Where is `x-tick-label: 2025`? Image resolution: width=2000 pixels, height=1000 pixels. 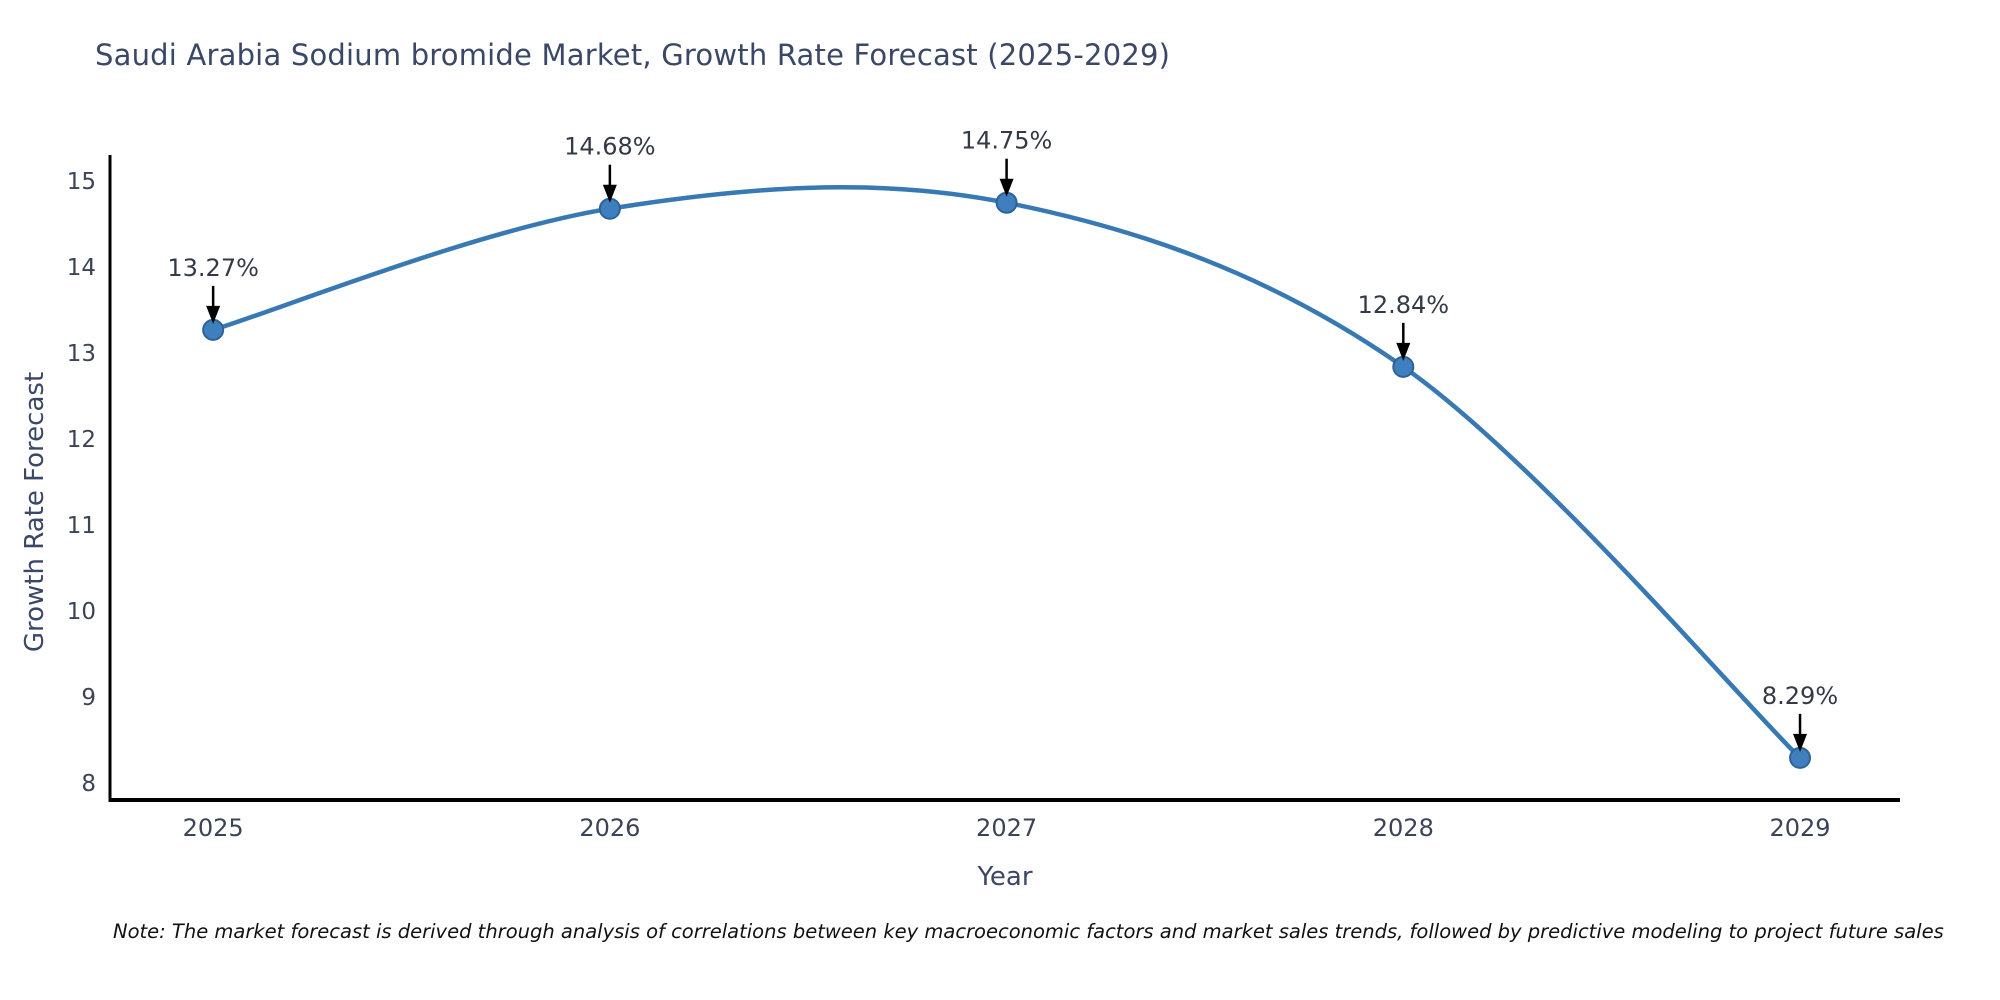 x-tick-label: 2025 is located at coordinates (213, 828).